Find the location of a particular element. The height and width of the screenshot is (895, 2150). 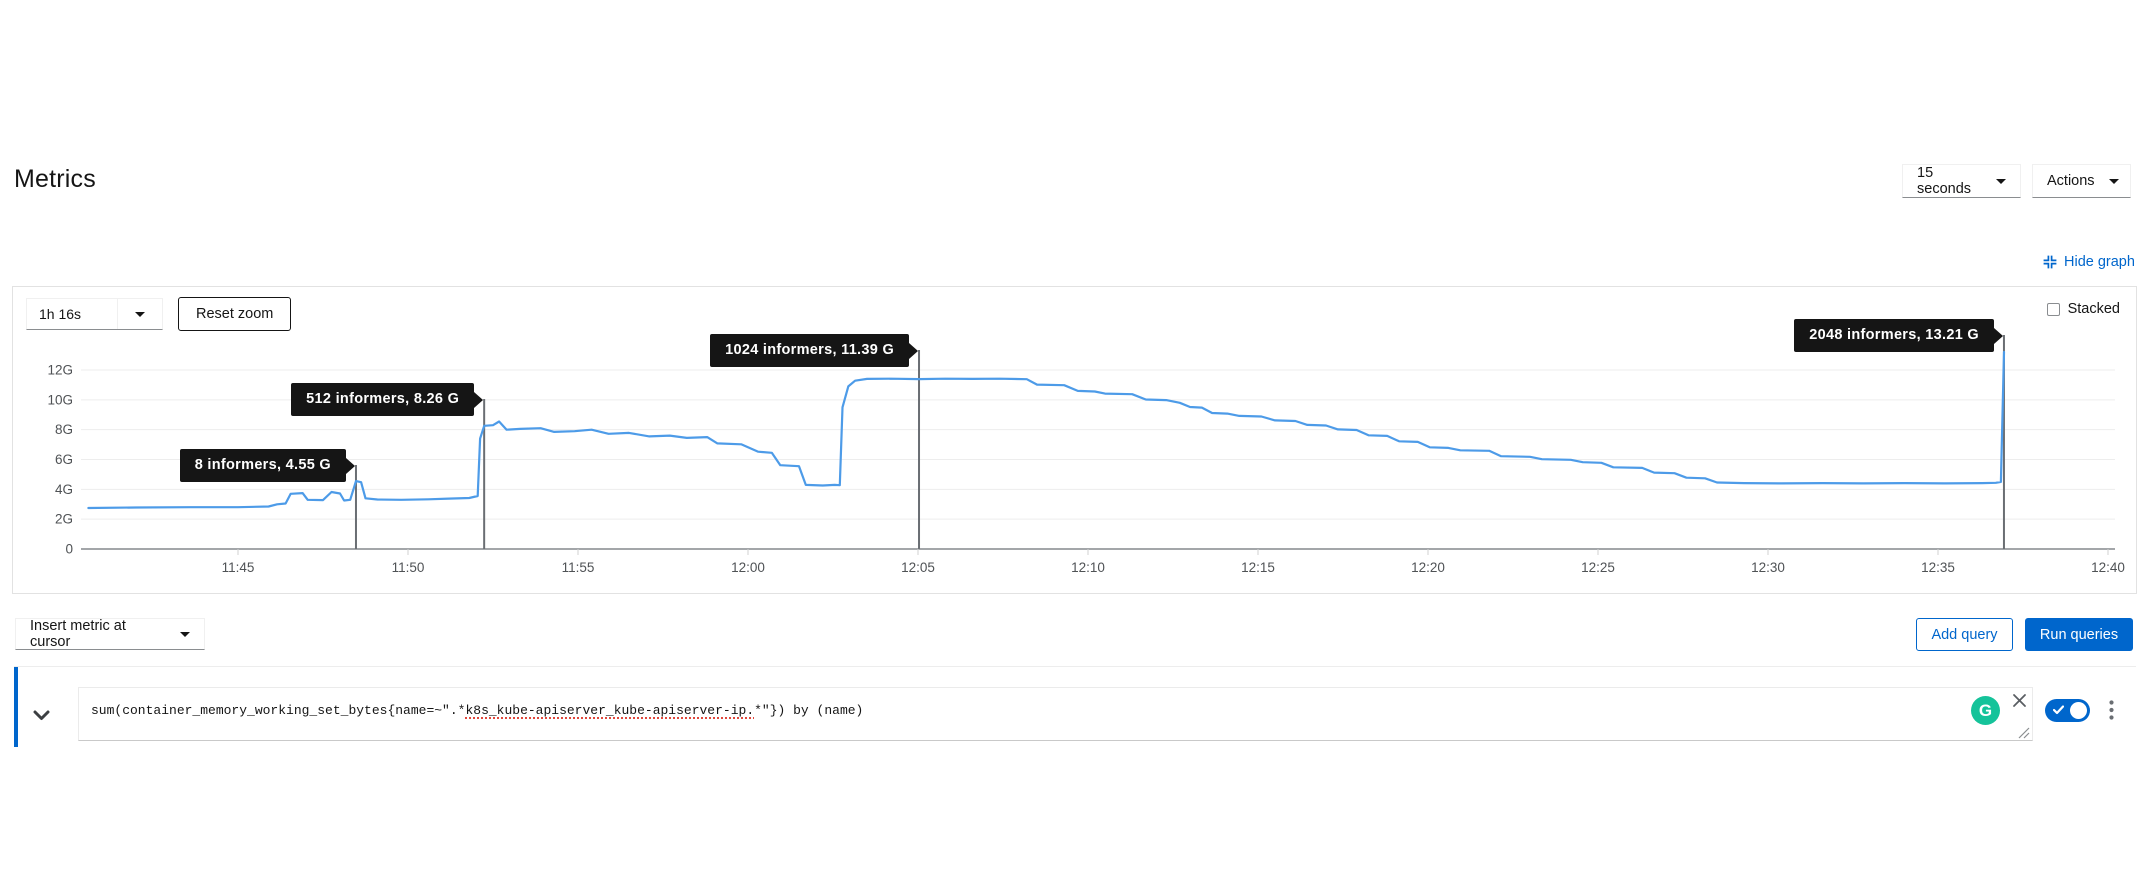

compress-icon is located at coordinates (2050, 262).